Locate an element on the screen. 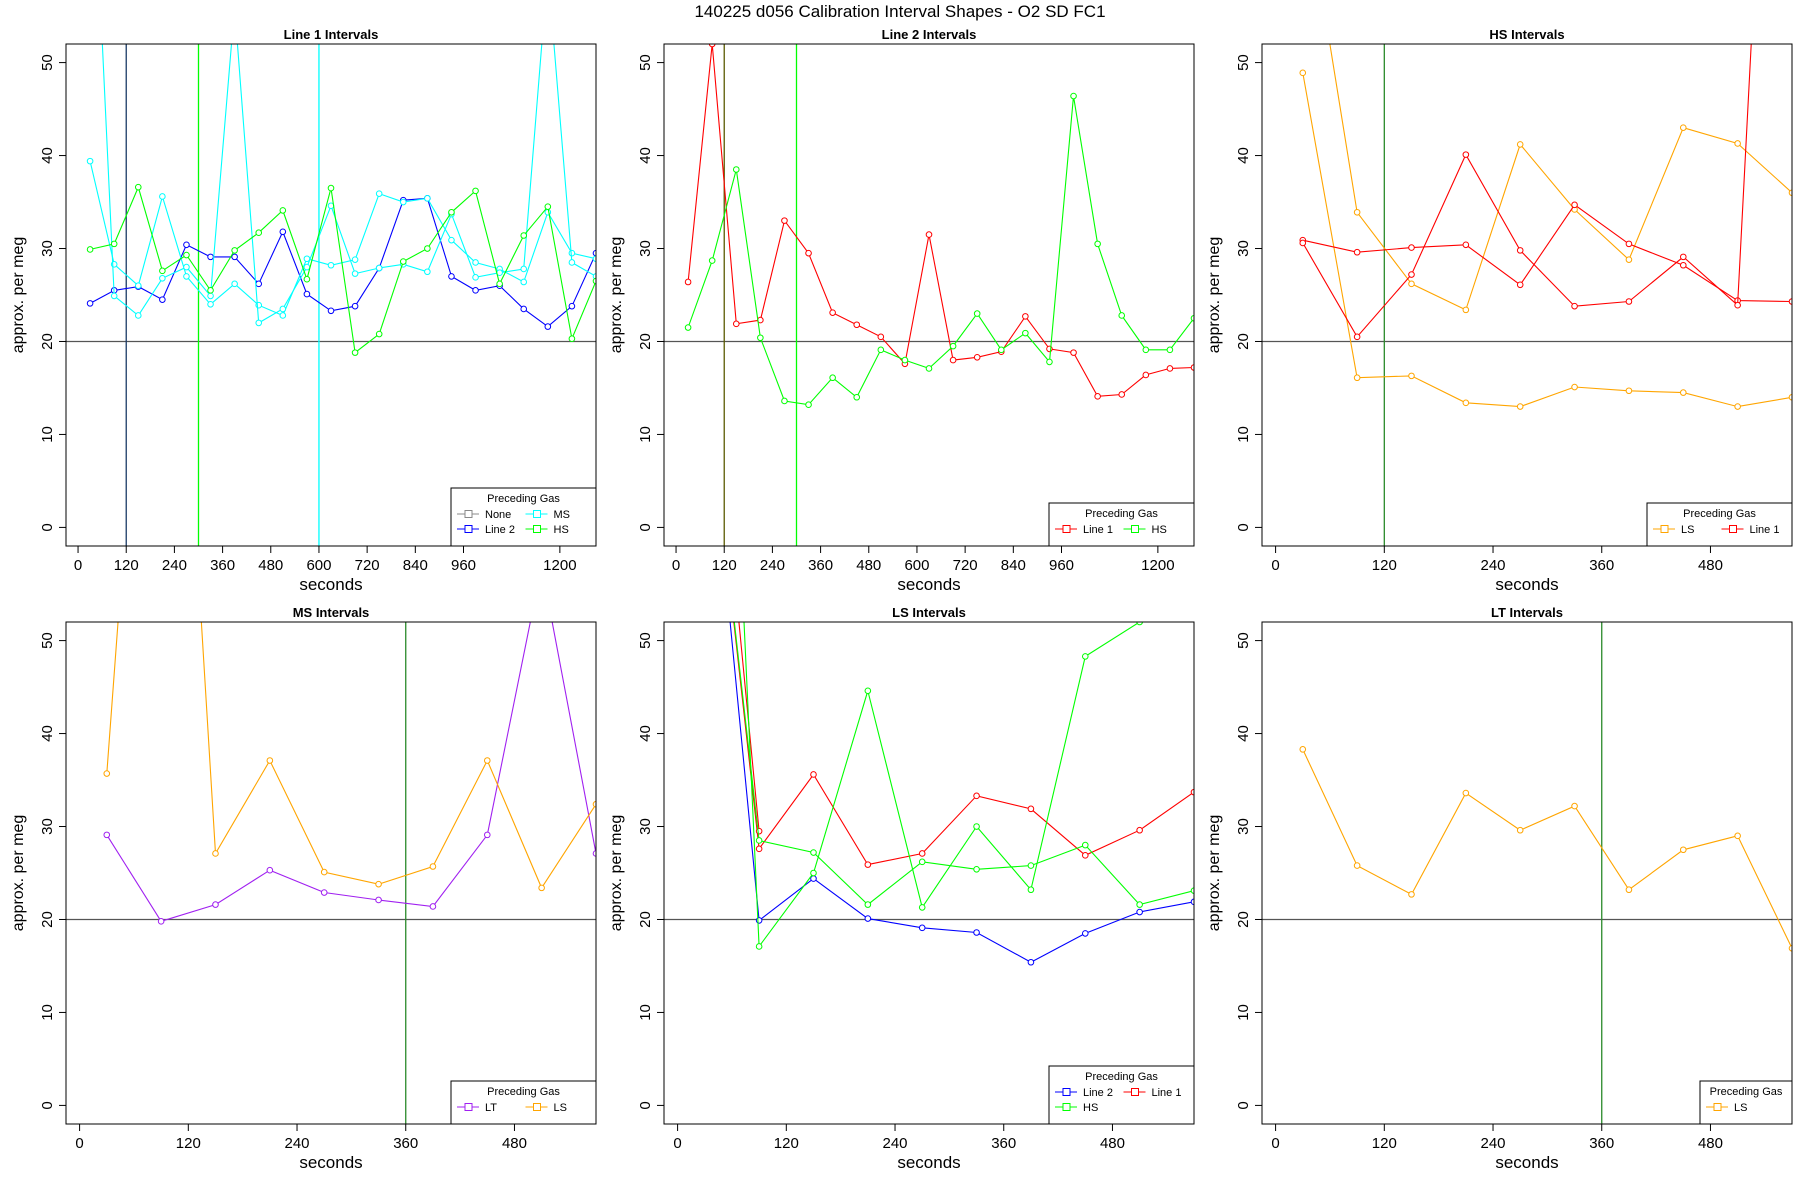  x-tick-label: 120 is located at coordinates (188, 1143).